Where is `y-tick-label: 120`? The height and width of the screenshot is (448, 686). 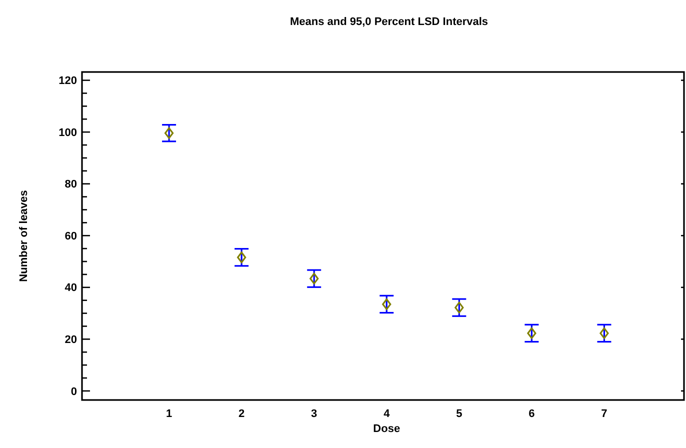
y-tick-label: 120 is located at coordinates (67, 81).